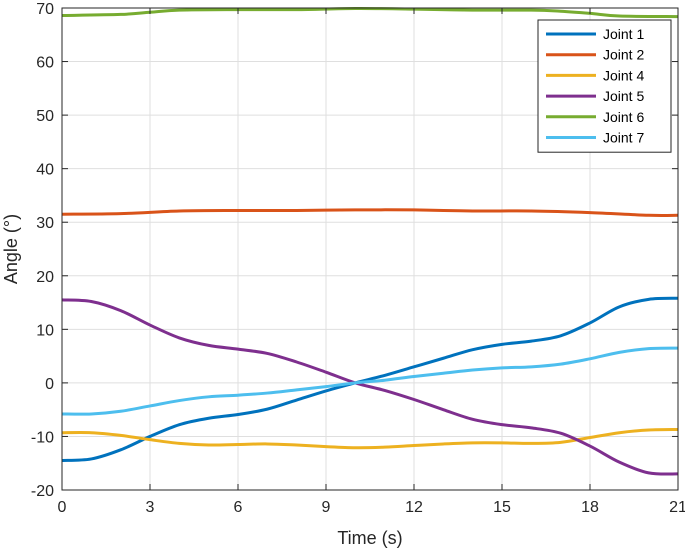 The width and height of the screenshot is (685, 550). Describe the element at coordinates (623, 96) in the screenshot. I see `legend-label-joint-5: Joint 5` at that location.